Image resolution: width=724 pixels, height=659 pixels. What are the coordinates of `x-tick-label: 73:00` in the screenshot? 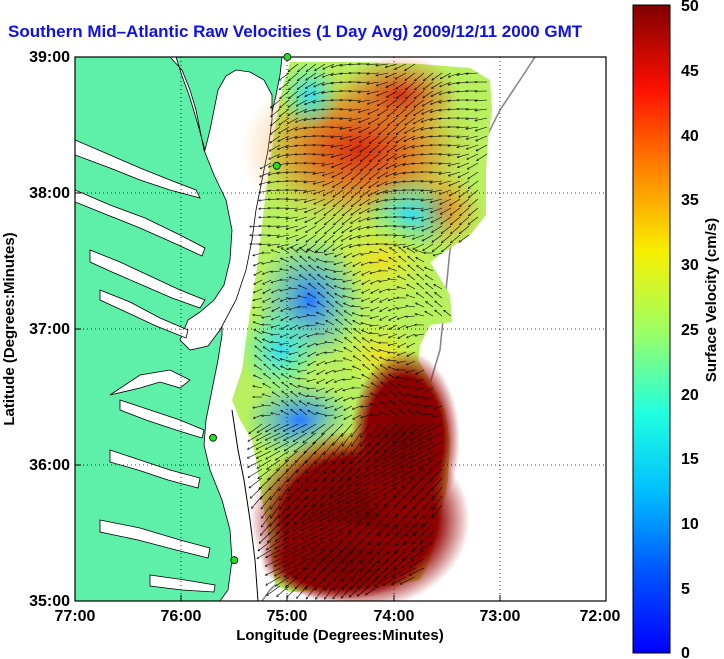 It's located at (500, 616).